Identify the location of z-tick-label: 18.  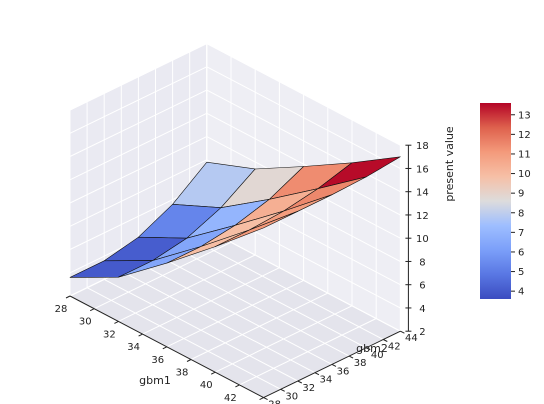
(422, 146).